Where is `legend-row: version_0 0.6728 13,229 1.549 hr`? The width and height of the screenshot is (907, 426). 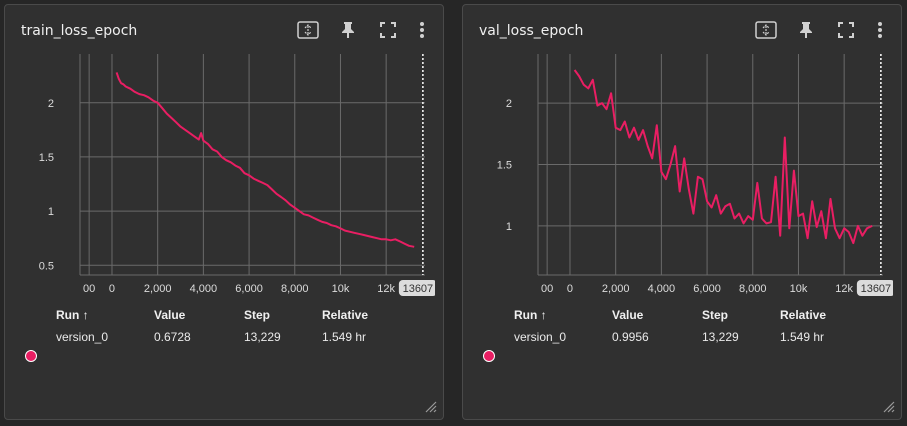 legend-row: version_0 0.6728 13,229 1.549 hr is located at coordinates (224, 341).